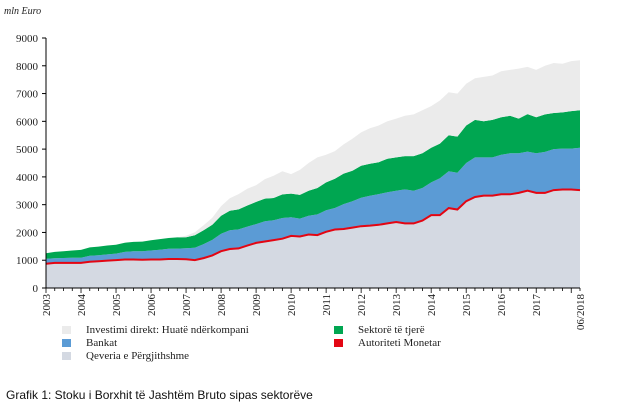 This screenshot has width=631, height=418. Describe the element at coordinates (397, 305) in the screenshot. I see `x-tick-label: 2013` at that location.